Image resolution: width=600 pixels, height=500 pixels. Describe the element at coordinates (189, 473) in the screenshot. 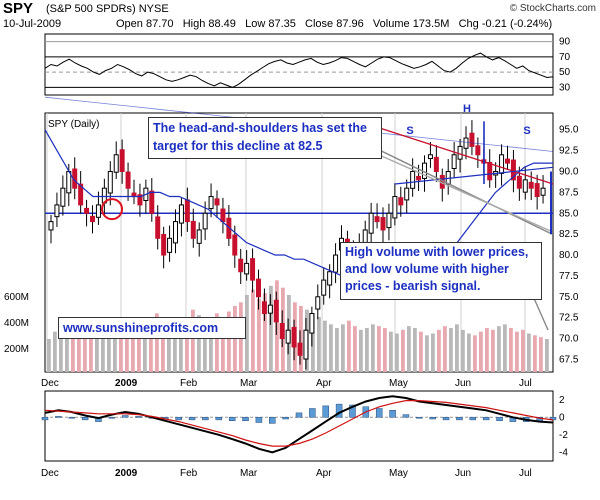

I see `macd-x-axis-label: Feb` at that location.